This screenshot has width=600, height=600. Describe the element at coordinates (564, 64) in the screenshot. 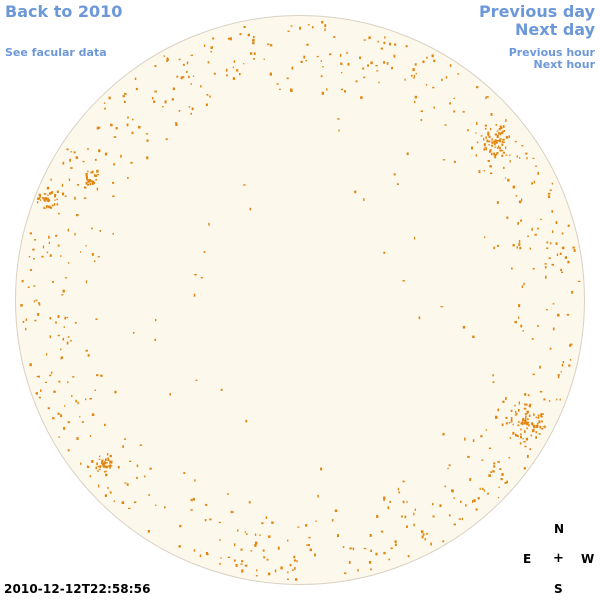

I see `next-hour-link: Next hour` at that location.